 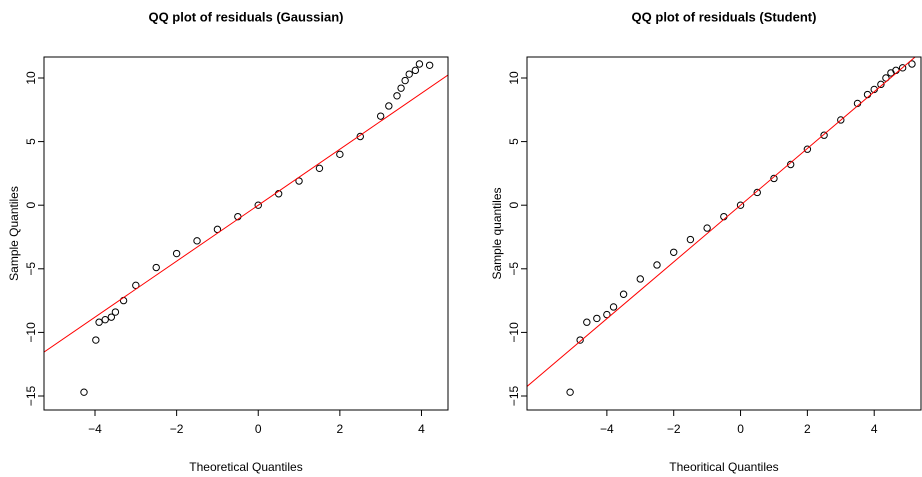 I want to click on chart-title: QQ plot of residuals (Student), so click(x=724, y=16).